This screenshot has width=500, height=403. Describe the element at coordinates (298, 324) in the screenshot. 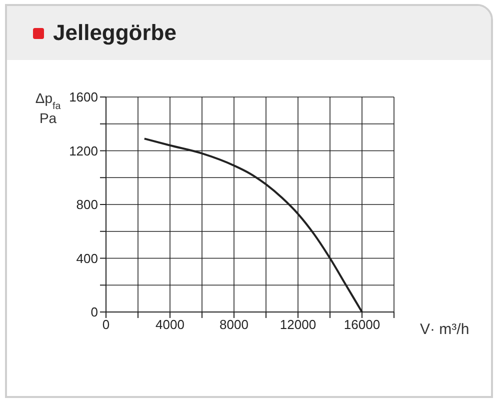

I see `x-tick-label: 12000` at that location.